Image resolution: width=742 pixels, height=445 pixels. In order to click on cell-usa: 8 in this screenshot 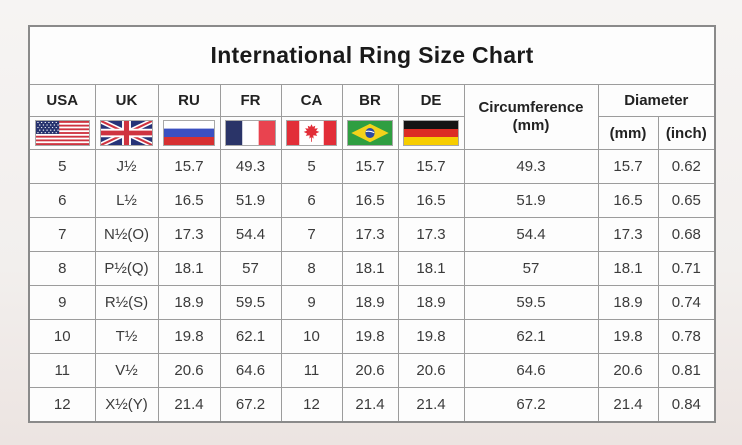, I will do `click(62, 268)`.